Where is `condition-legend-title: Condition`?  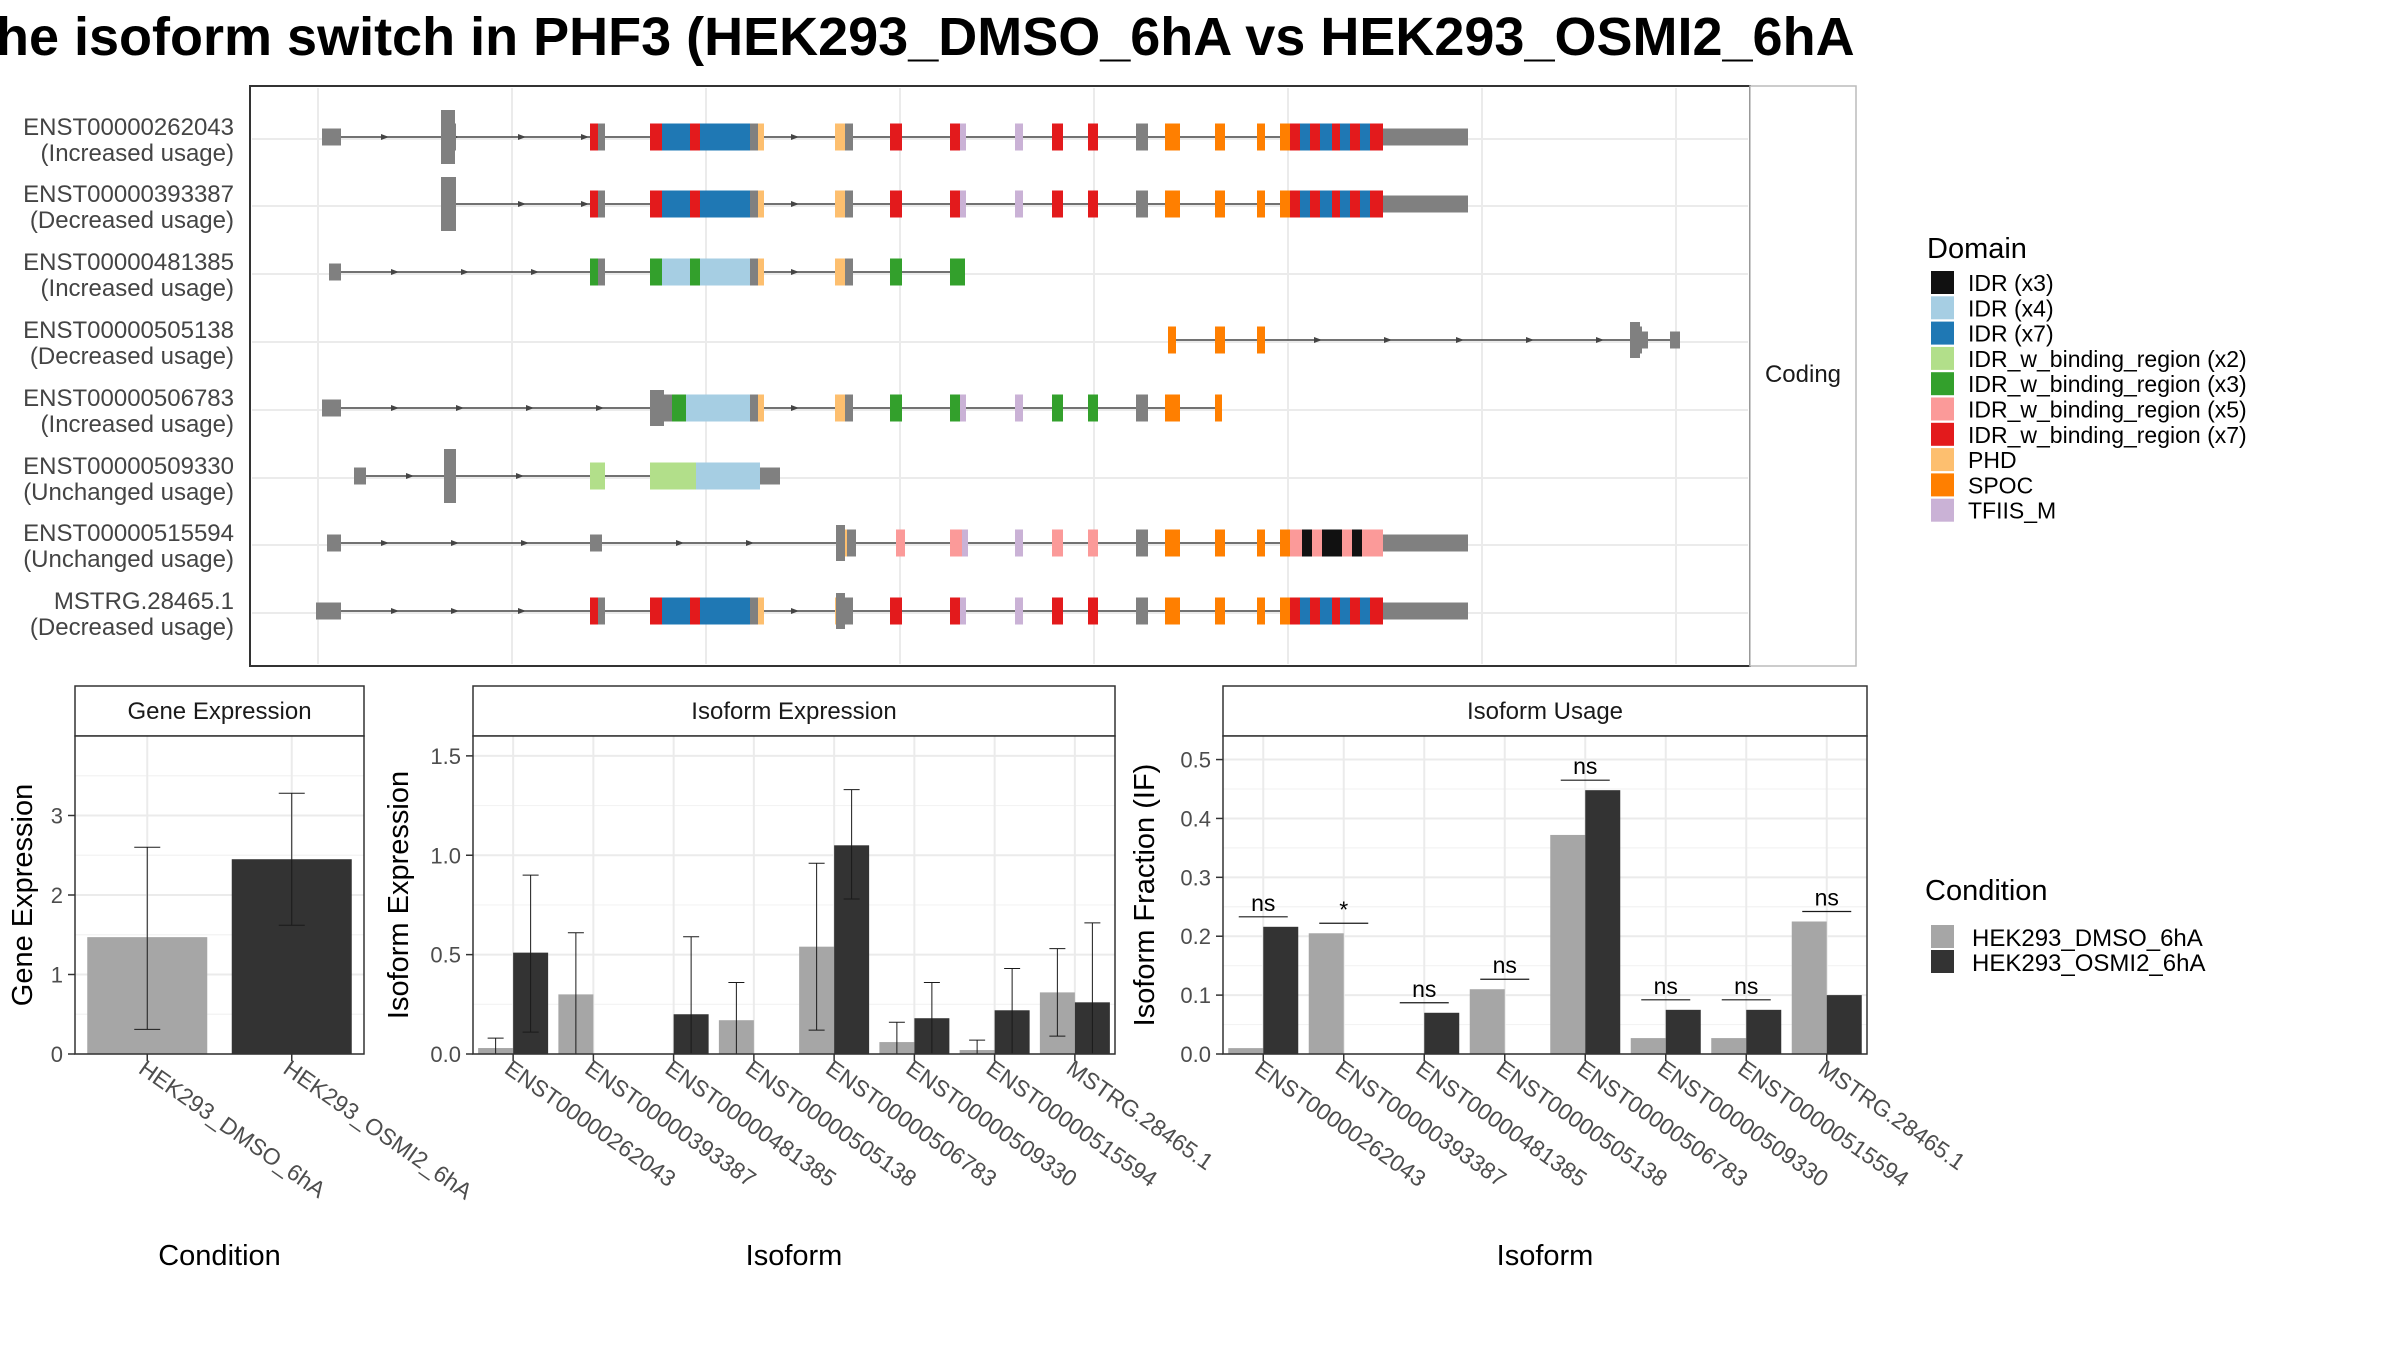
condition-legend-title: Condition is located at coordinates (1986, 891).